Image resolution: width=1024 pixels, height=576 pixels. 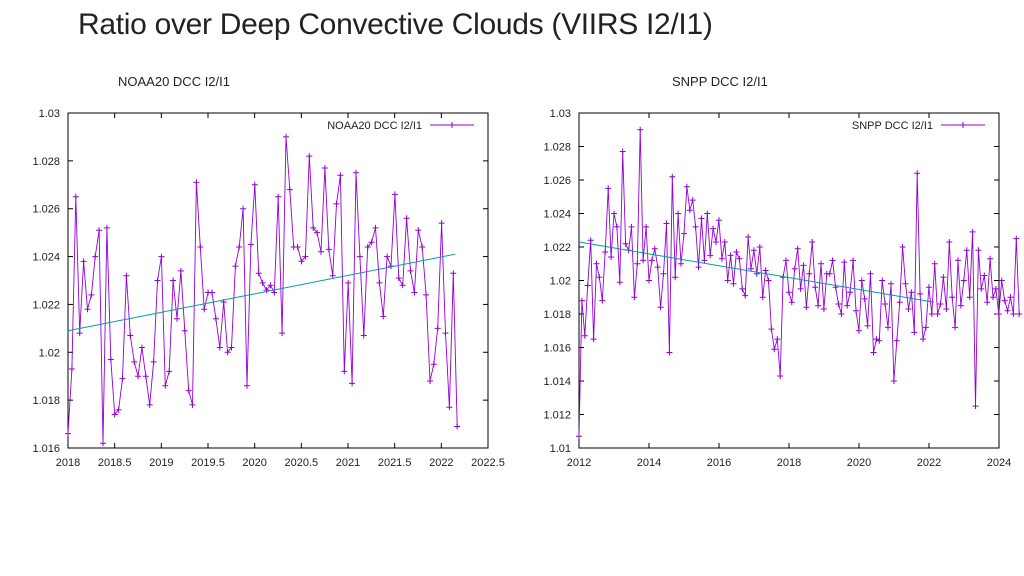 I want to click on noaa20-ytick-label: 1.016, so click(x=46, y=449).